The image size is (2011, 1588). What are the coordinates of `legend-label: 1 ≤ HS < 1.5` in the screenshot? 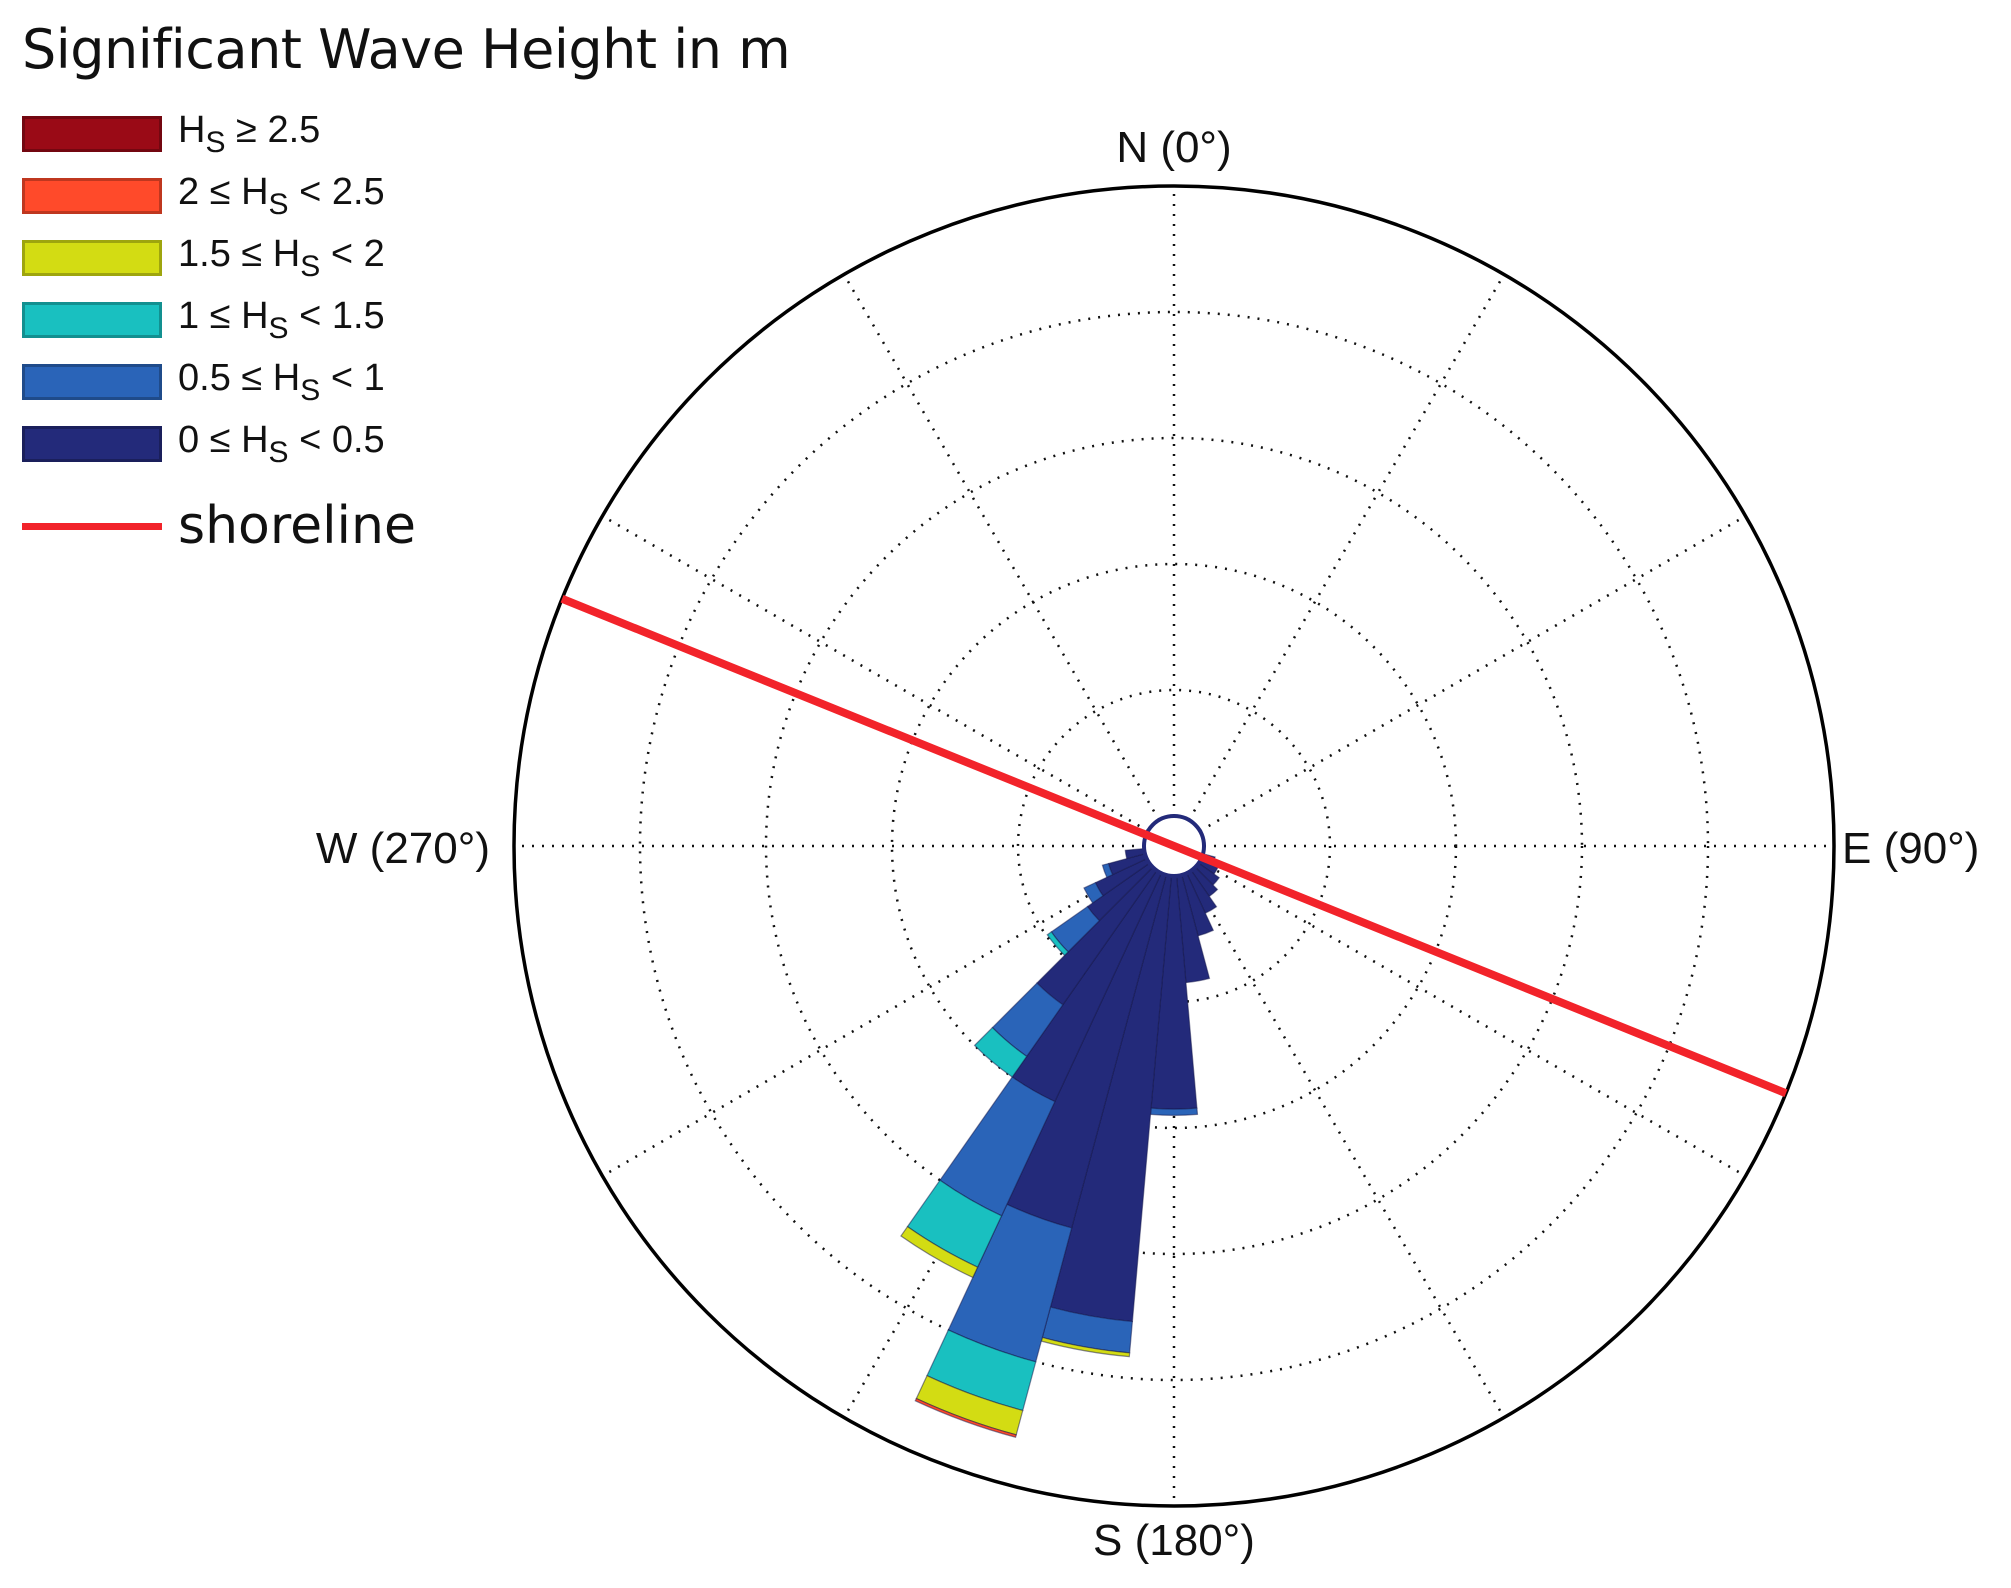 It's located at (281, 320).